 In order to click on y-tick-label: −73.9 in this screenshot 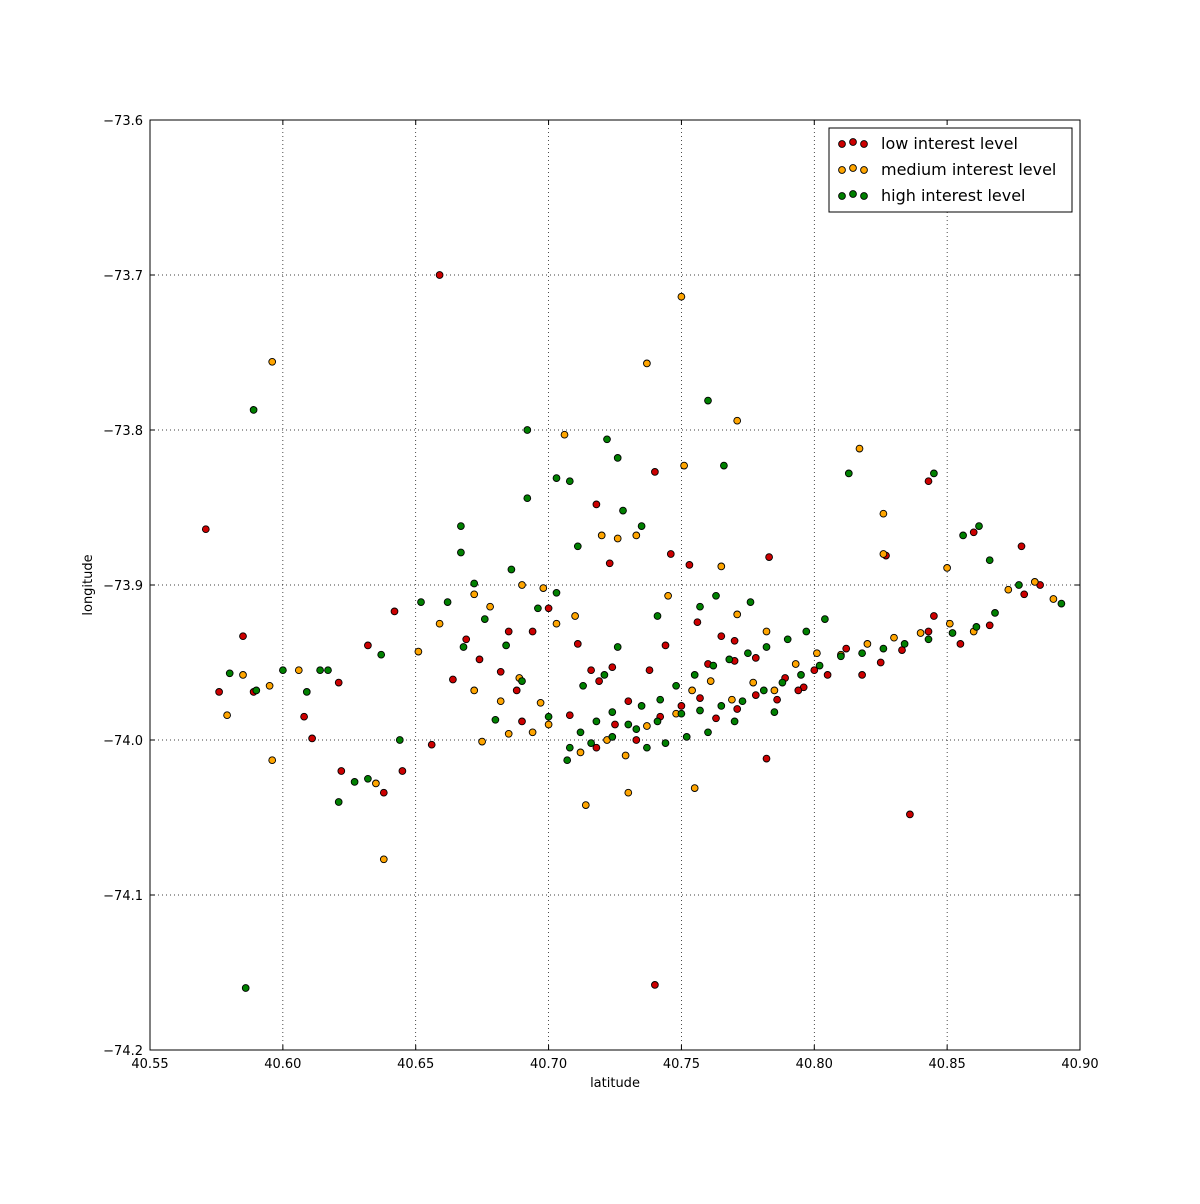, I will do `click(123, 586)`.